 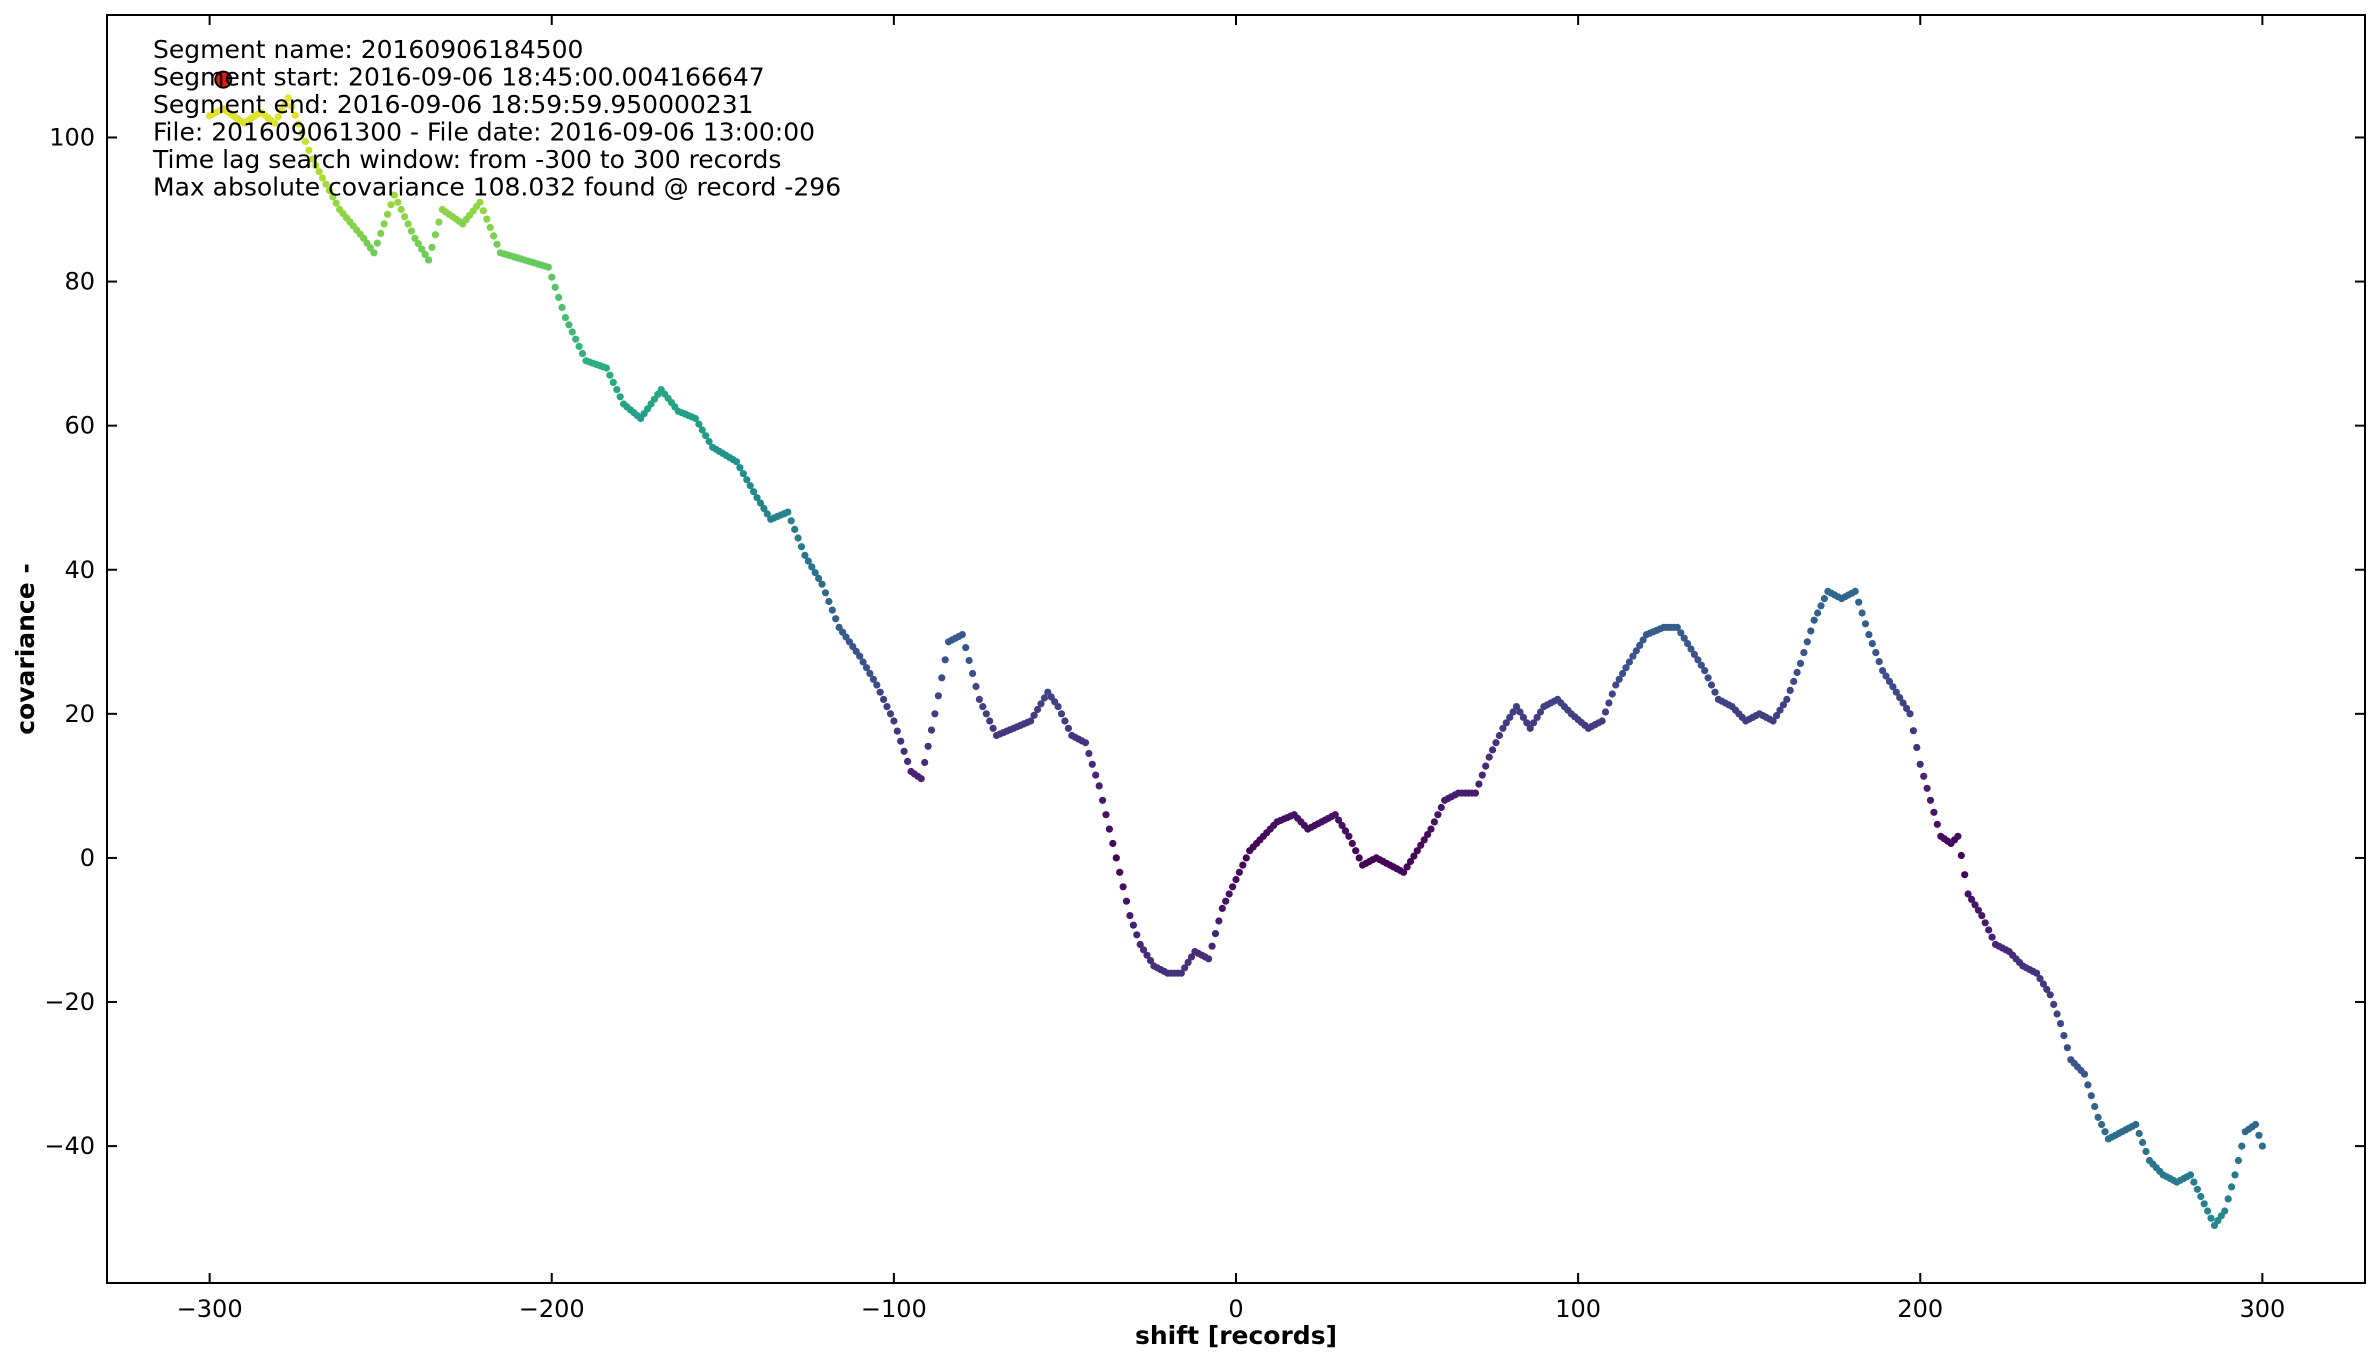 I want to click on x-tick-label: 200, so click(x=1920, y=1309).